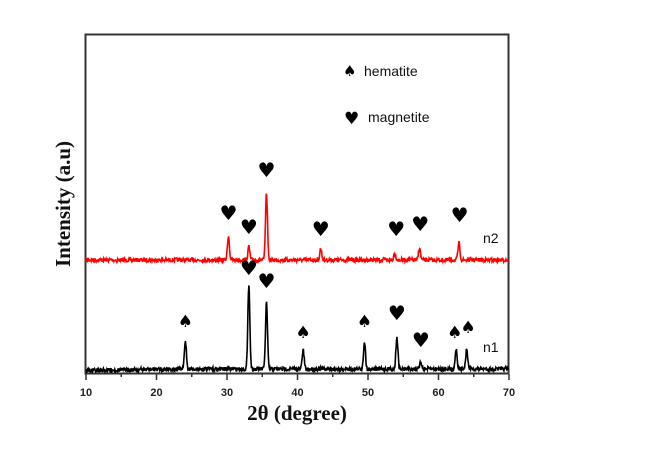 Image resolution: width=669 pixels, height=476 pixels. I want to click on legend: ♠ hematite ♥ magnetite, so click(386, 95).